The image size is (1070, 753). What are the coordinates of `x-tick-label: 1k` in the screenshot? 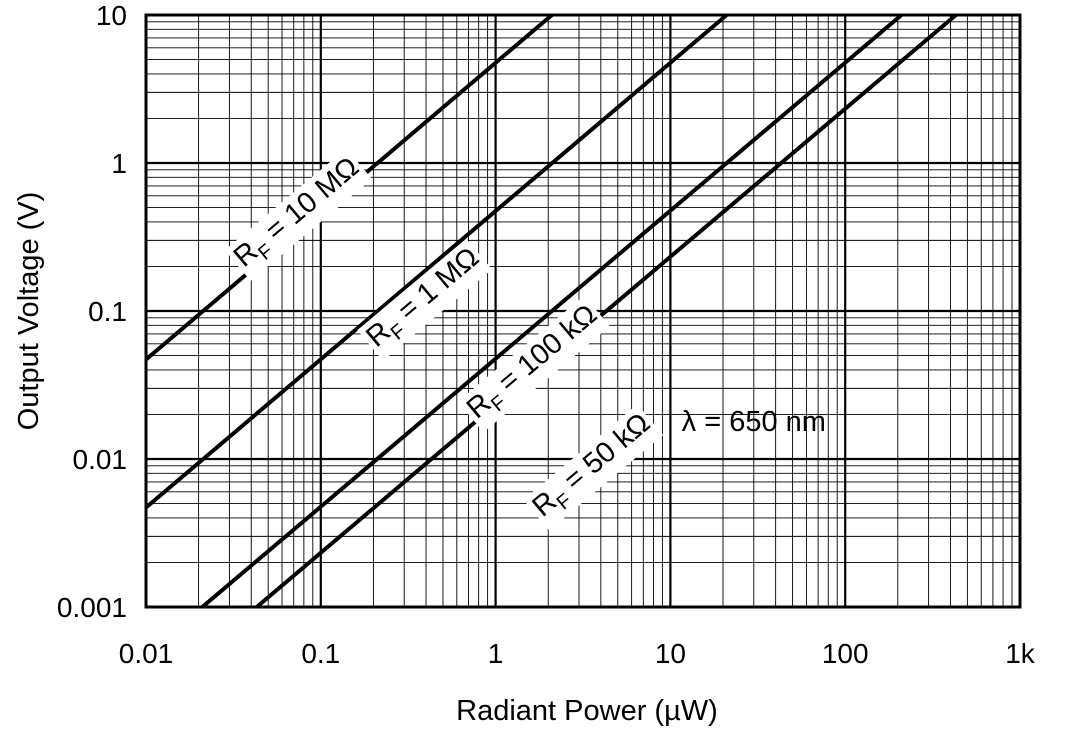 It's located at (1020, 653).